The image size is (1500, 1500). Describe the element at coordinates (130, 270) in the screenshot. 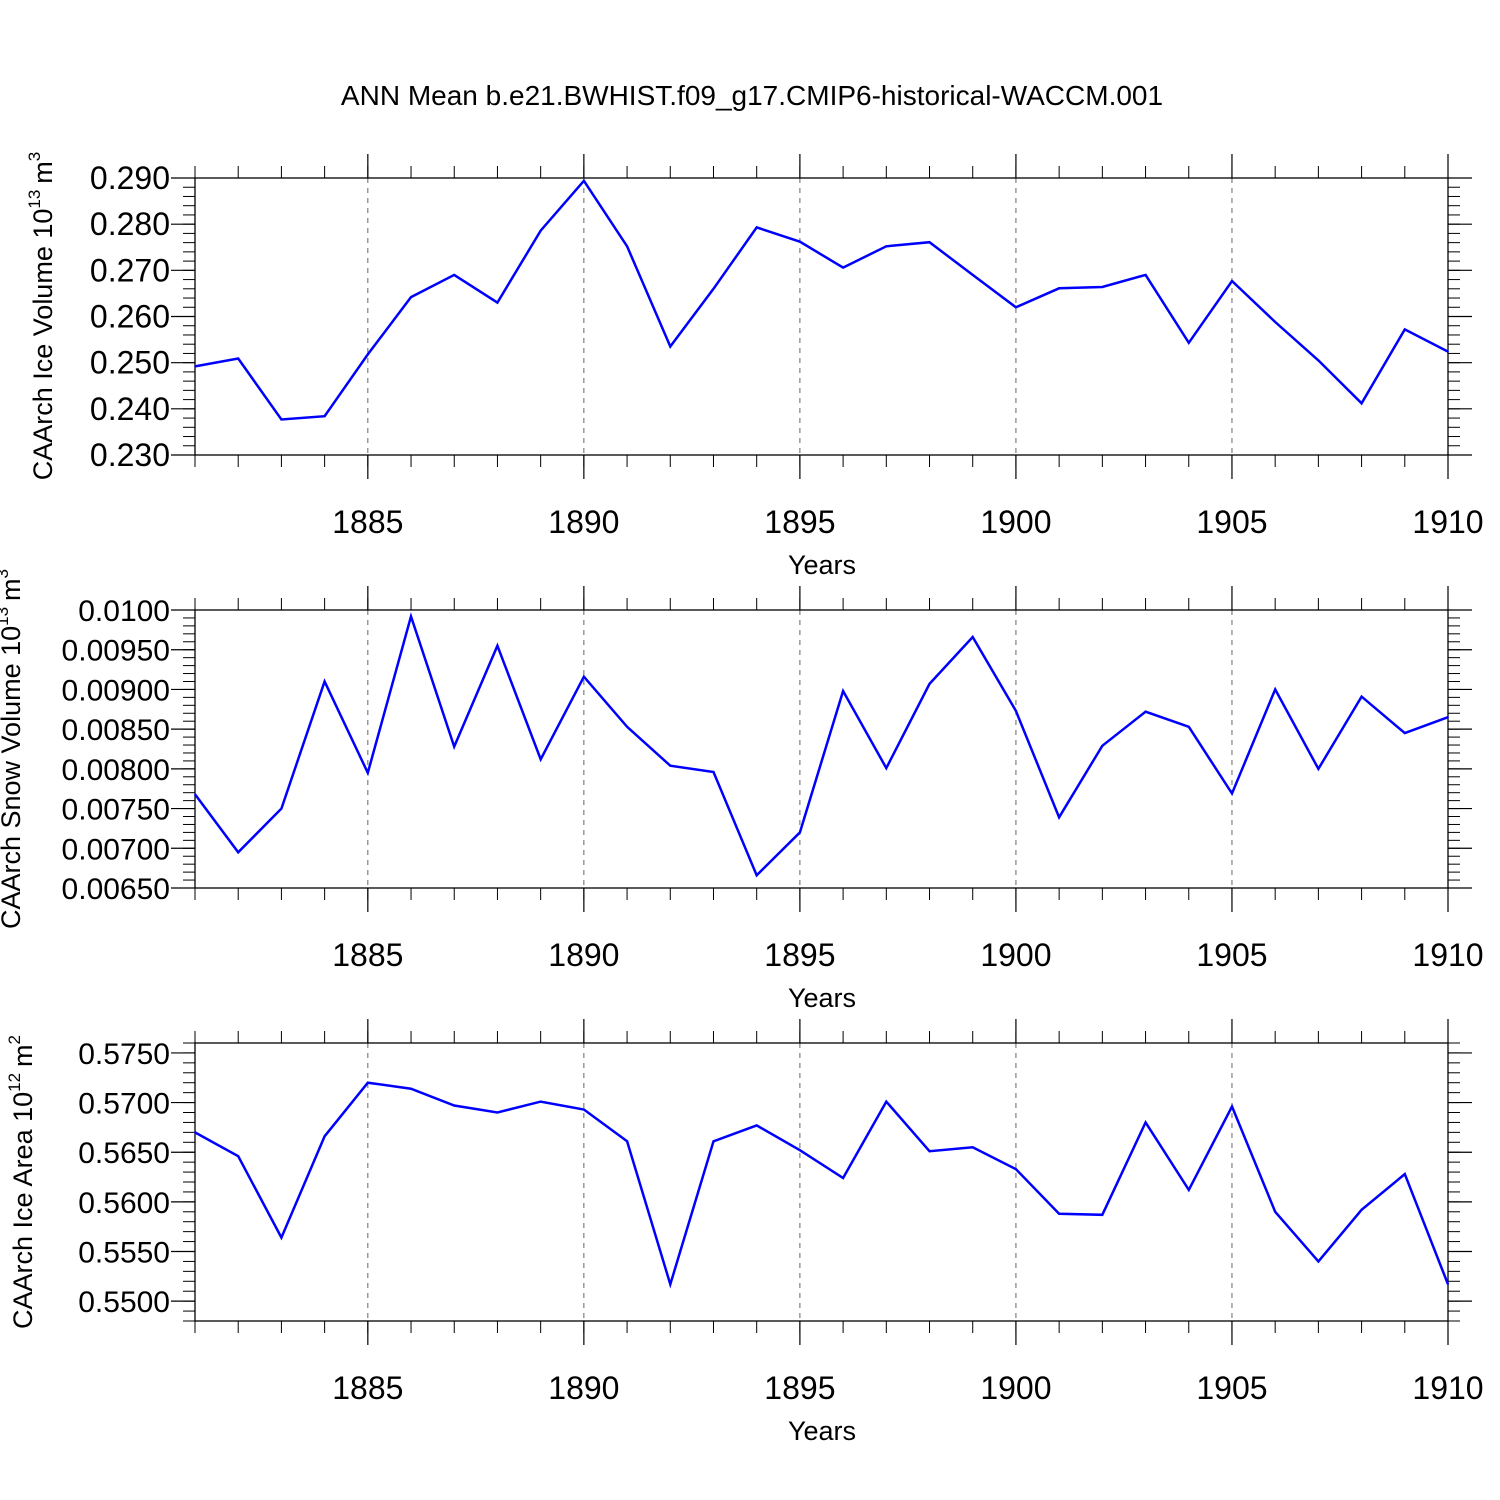

I see `y-tick-label: 0.270` at that location.